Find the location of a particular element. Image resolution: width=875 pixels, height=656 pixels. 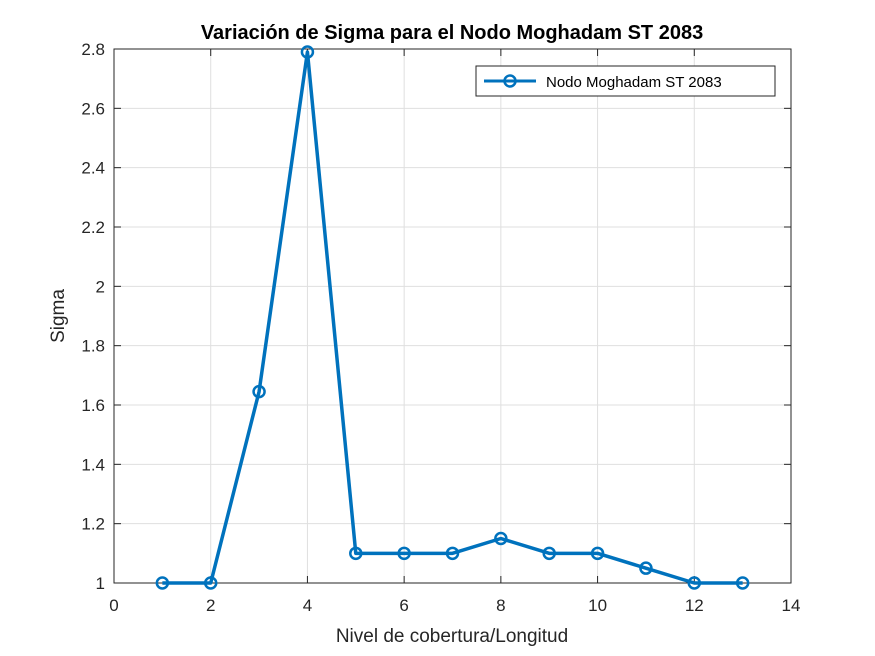

x-tick-label: 2 is located at coordinates (210, 605).